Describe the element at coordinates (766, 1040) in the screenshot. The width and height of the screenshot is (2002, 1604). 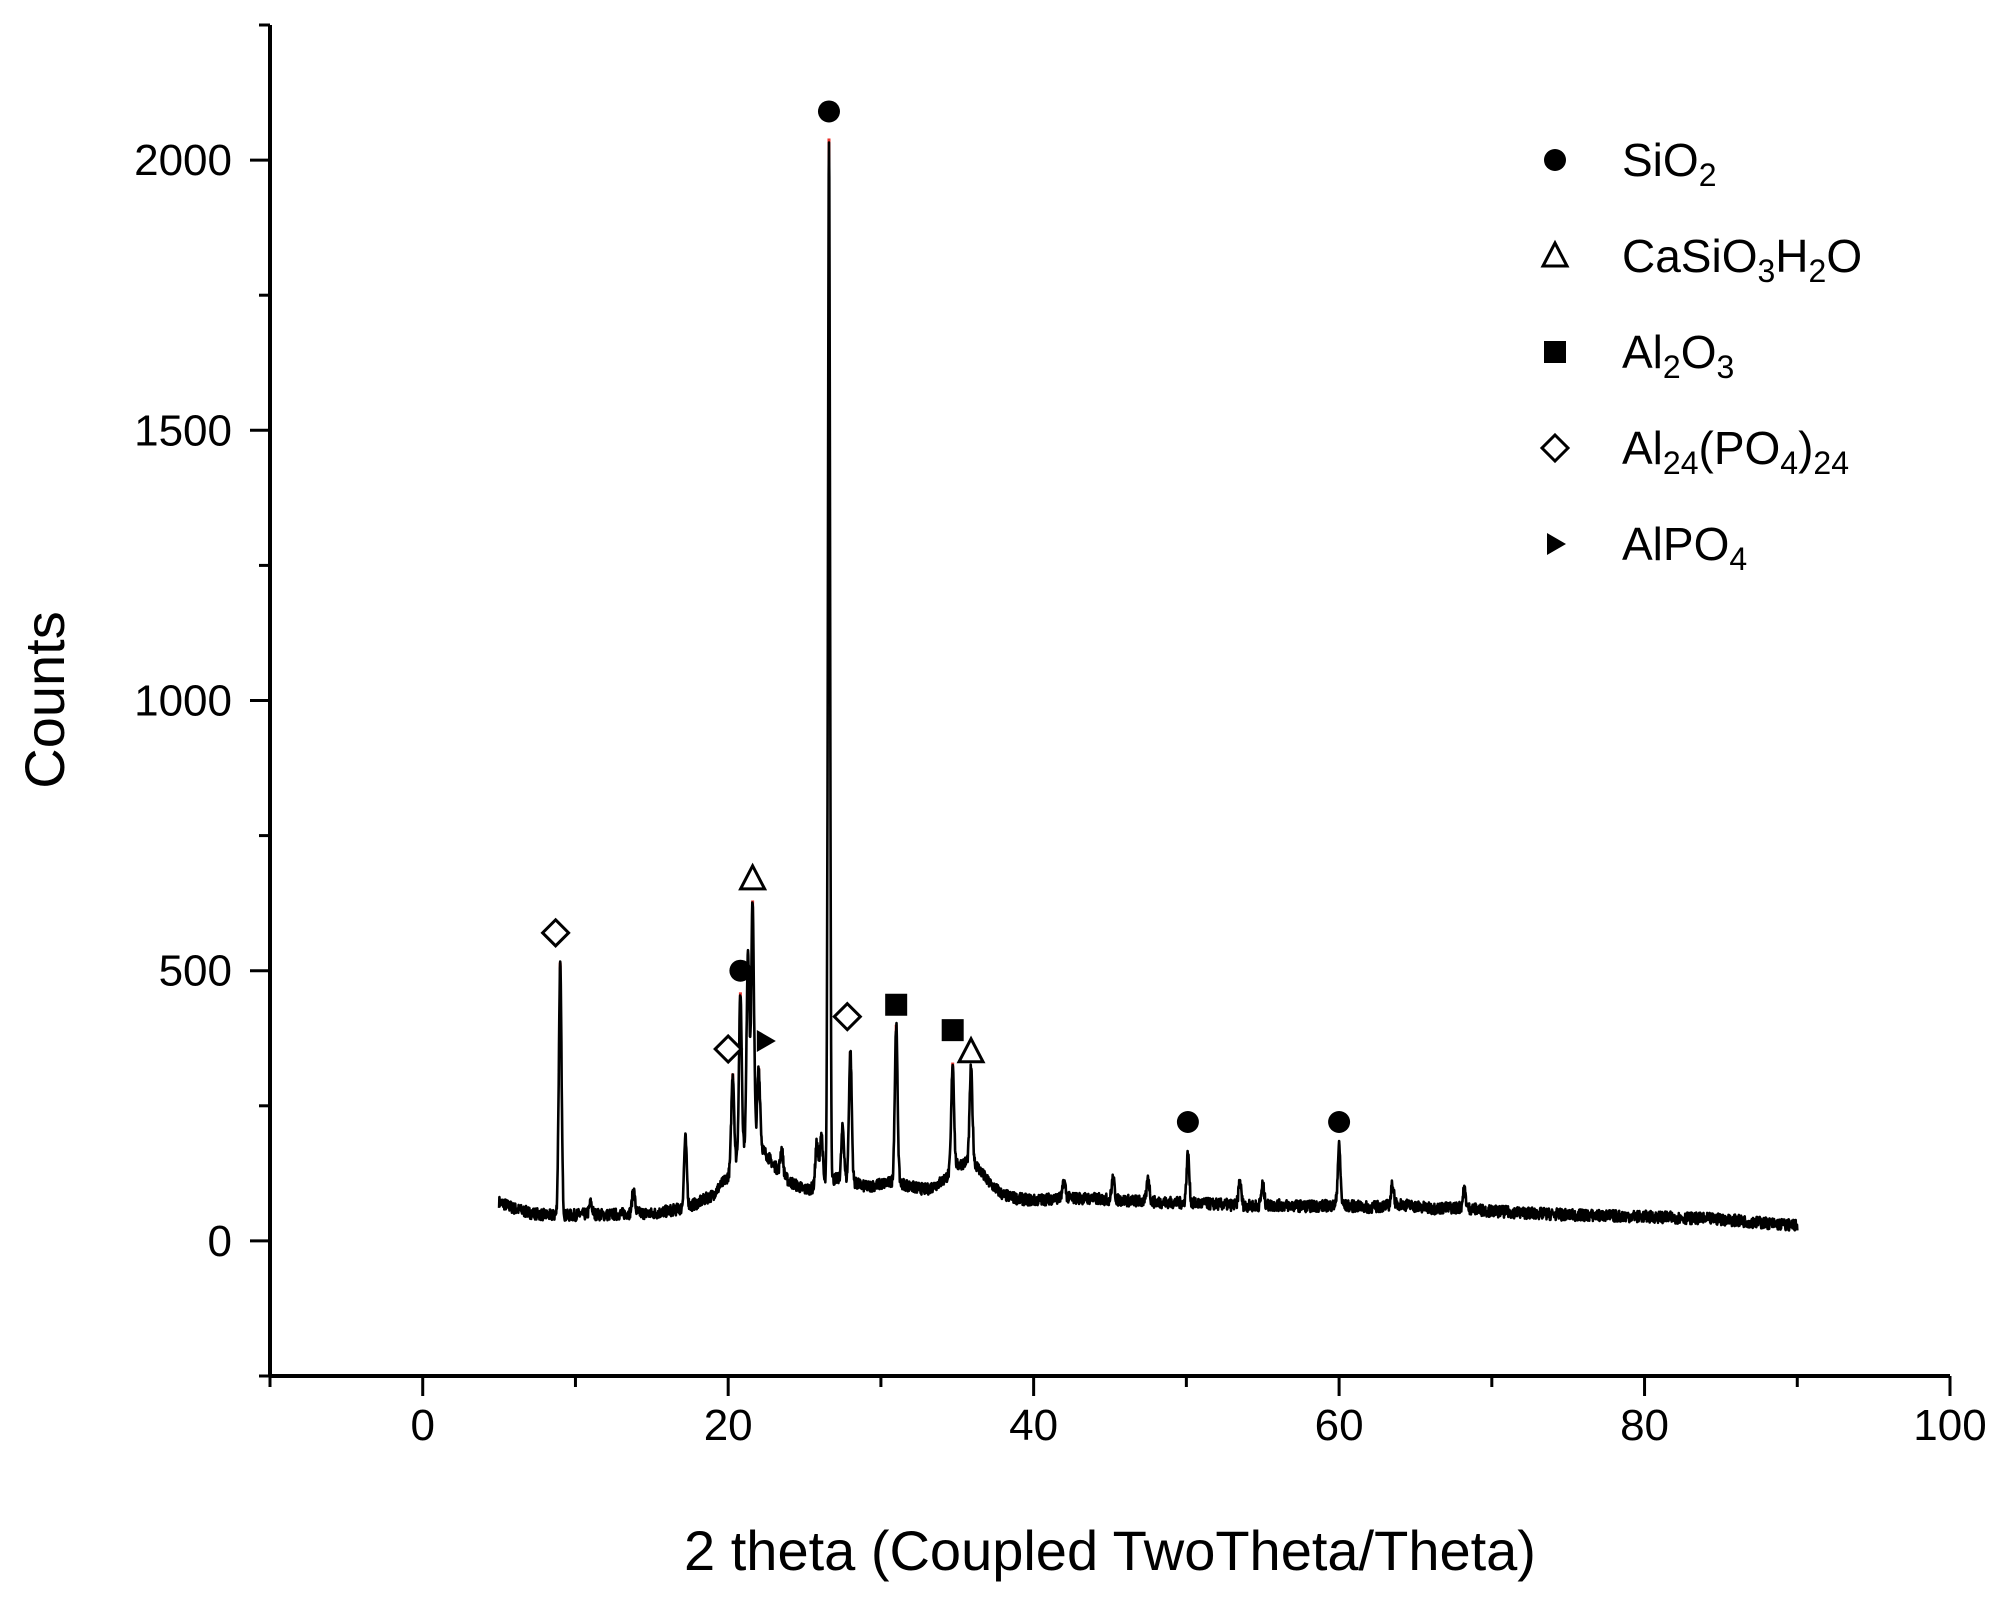
I see `filled-right-triangle-marker` at that location.